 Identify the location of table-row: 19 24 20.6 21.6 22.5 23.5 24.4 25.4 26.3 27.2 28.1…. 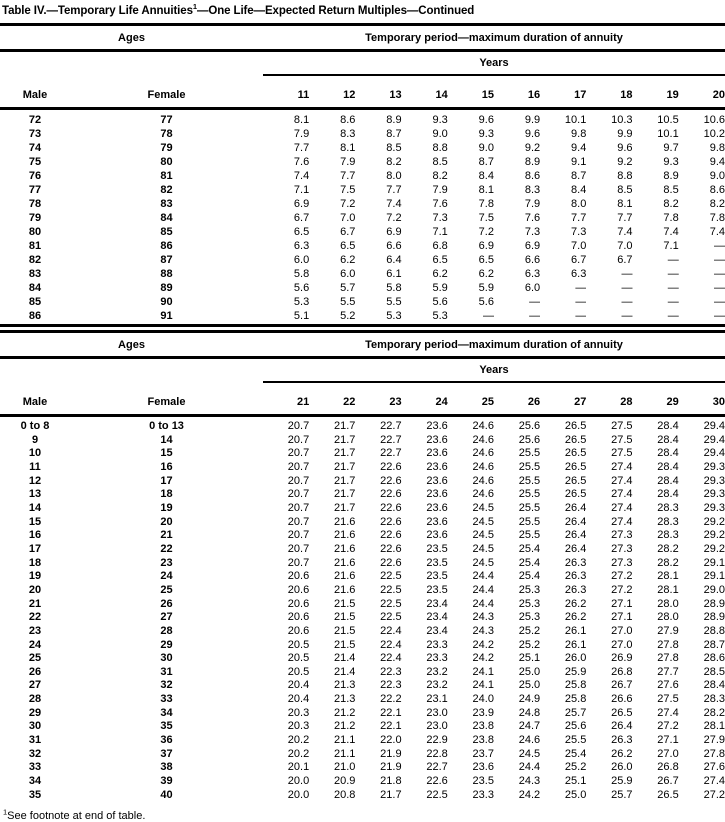
(362, 577).